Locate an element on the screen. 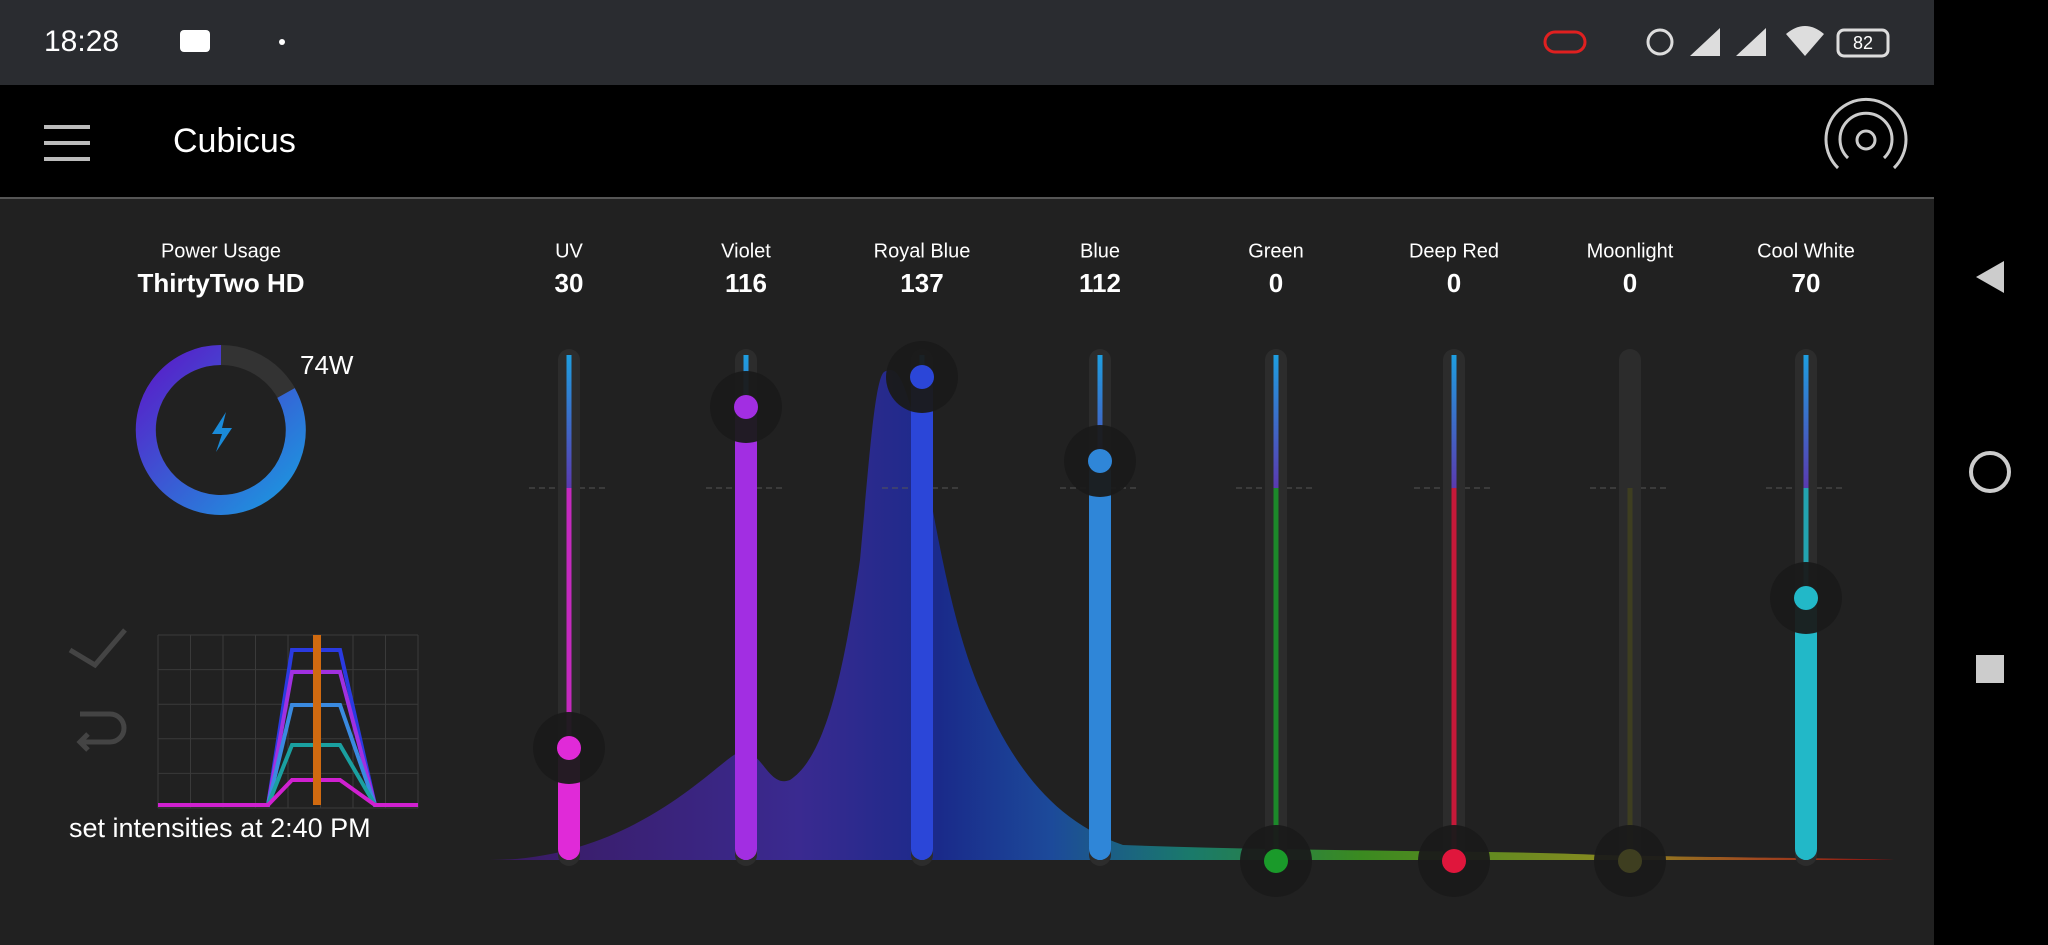  channel-name: Deep Red is located at coordinates (1454, 251).